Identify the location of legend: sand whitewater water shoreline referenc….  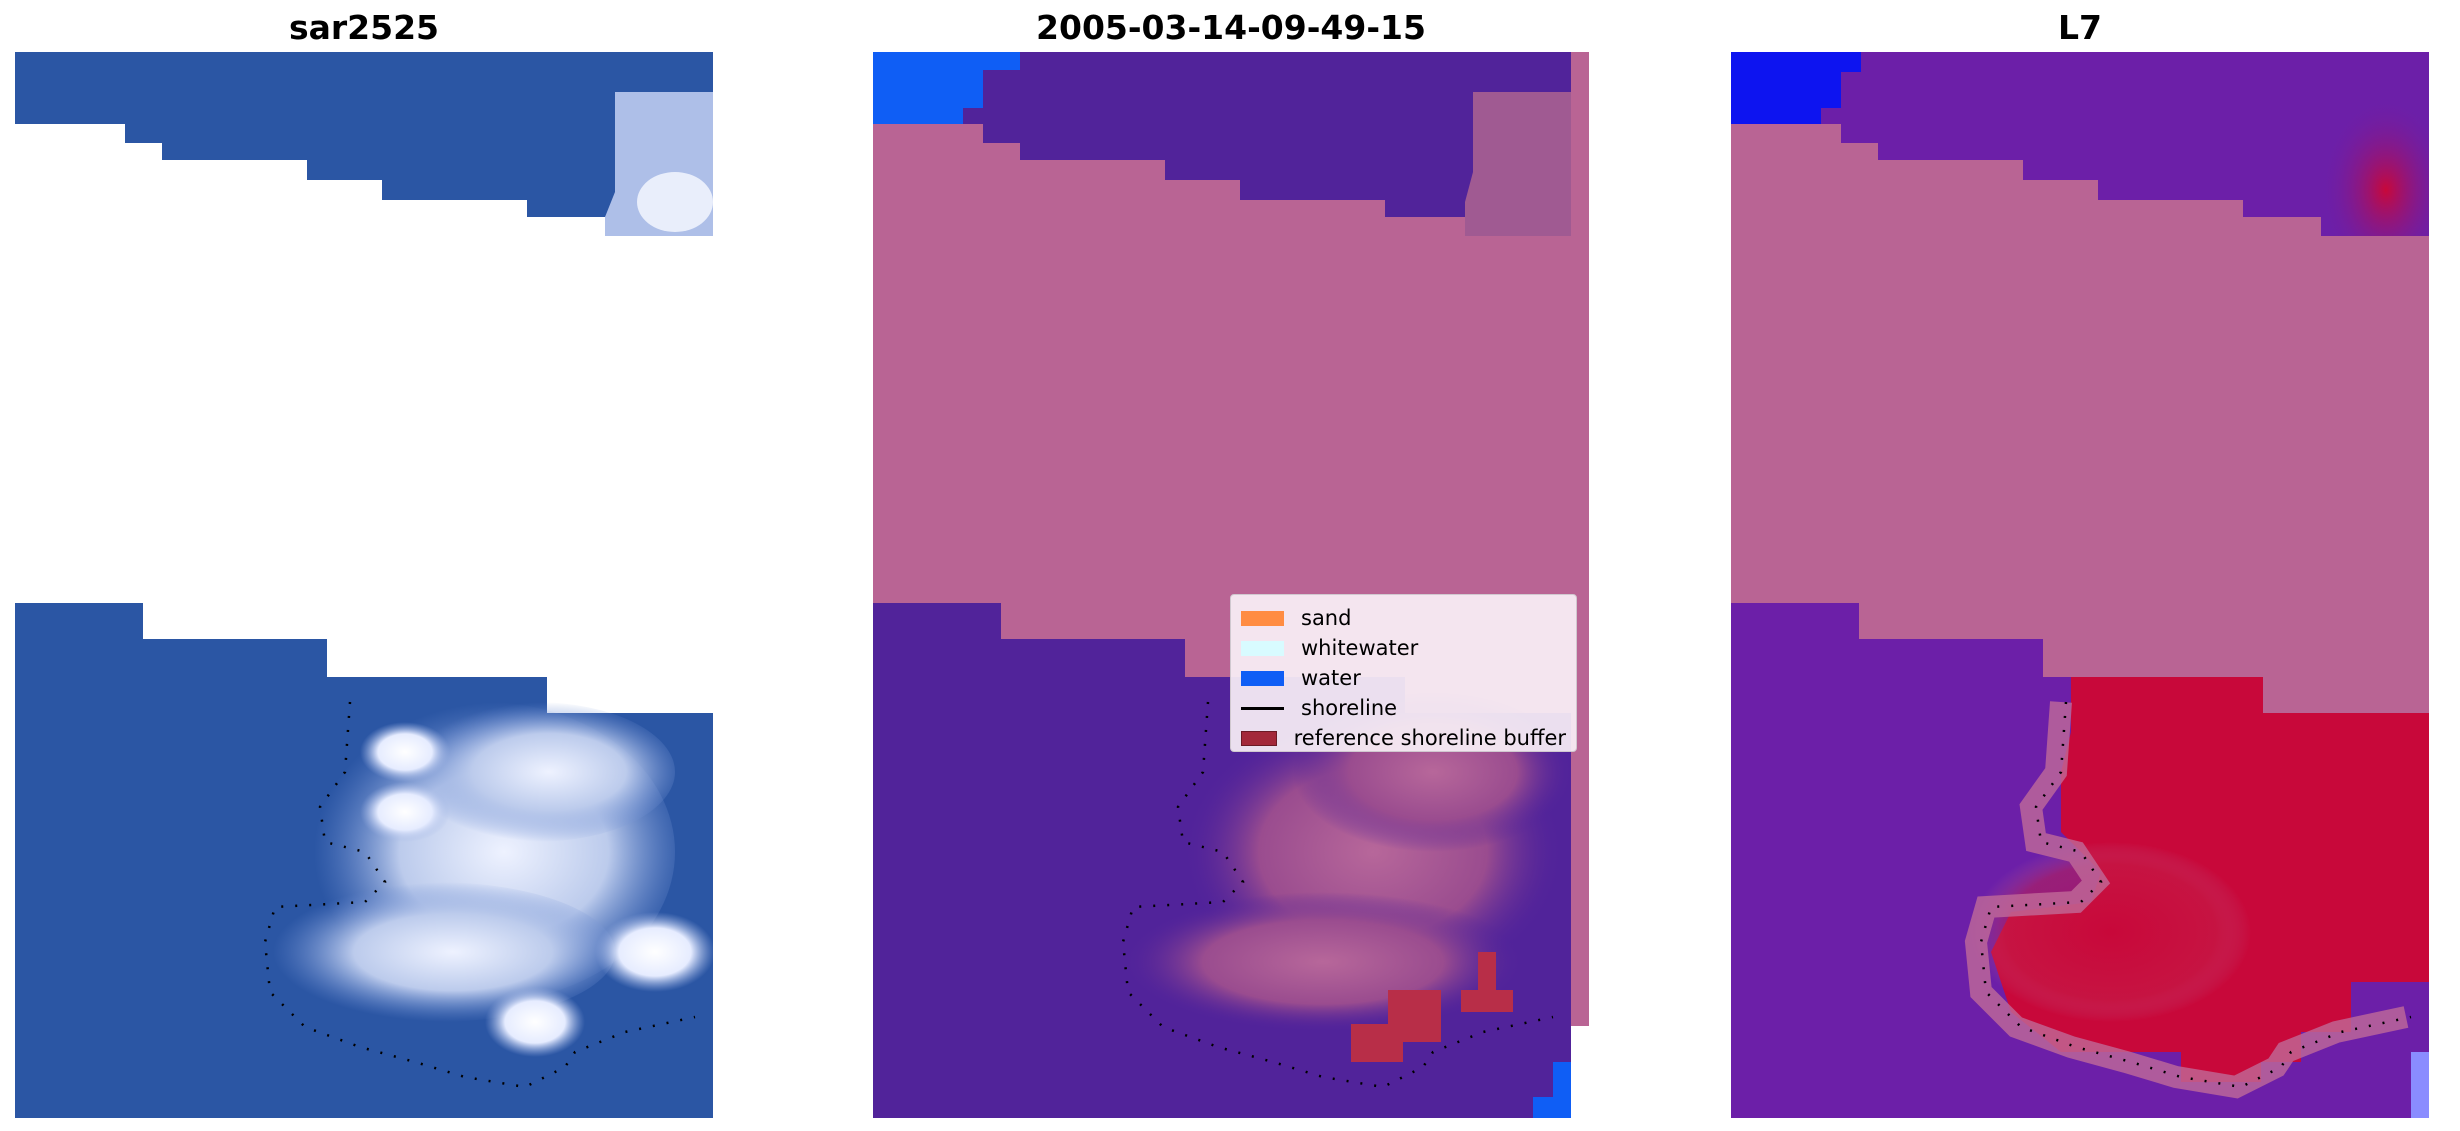
(1403, 673).